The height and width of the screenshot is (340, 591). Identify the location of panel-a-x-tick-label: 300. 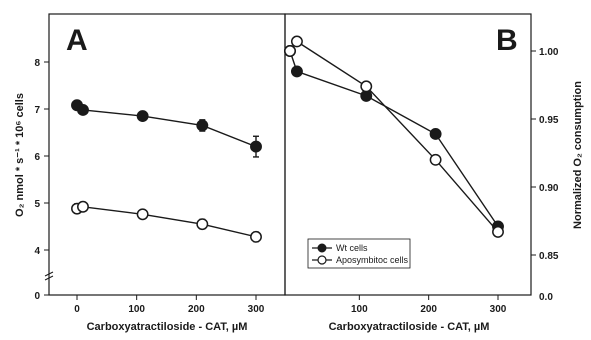
(256, 309).